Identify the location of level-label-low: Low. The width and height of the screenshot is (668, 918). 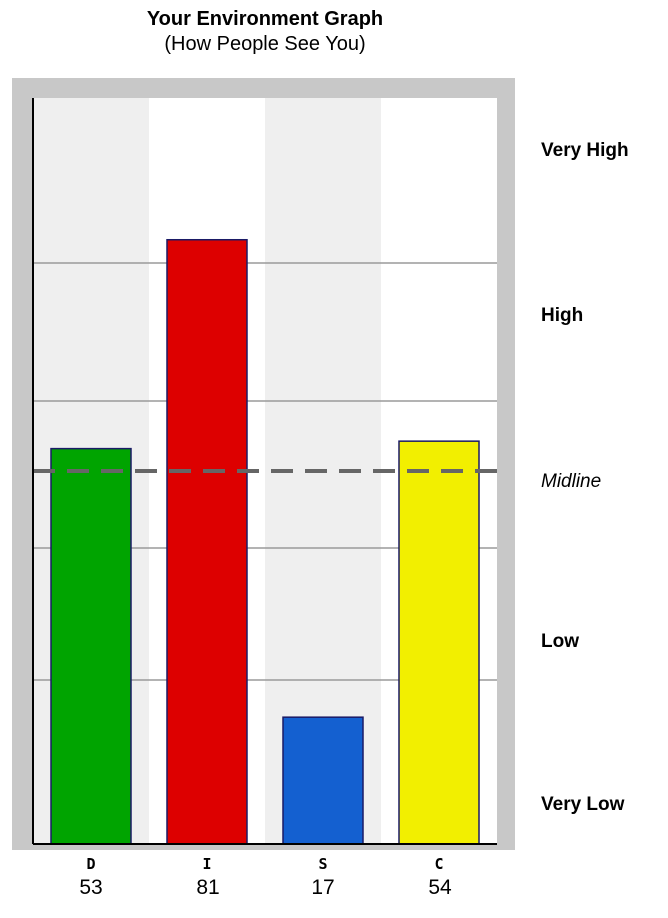
(560, 641).